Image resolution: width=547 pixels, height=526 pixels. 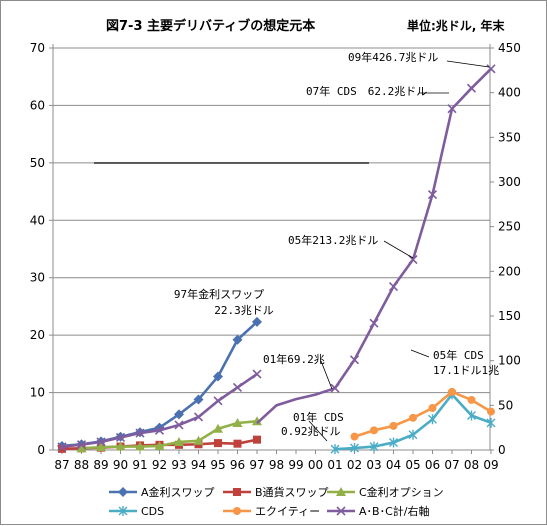 What do you see at coordinates (37, 220) in the screenshot?
I see `left-tick-label: 40` at bounding box center [37, 220].